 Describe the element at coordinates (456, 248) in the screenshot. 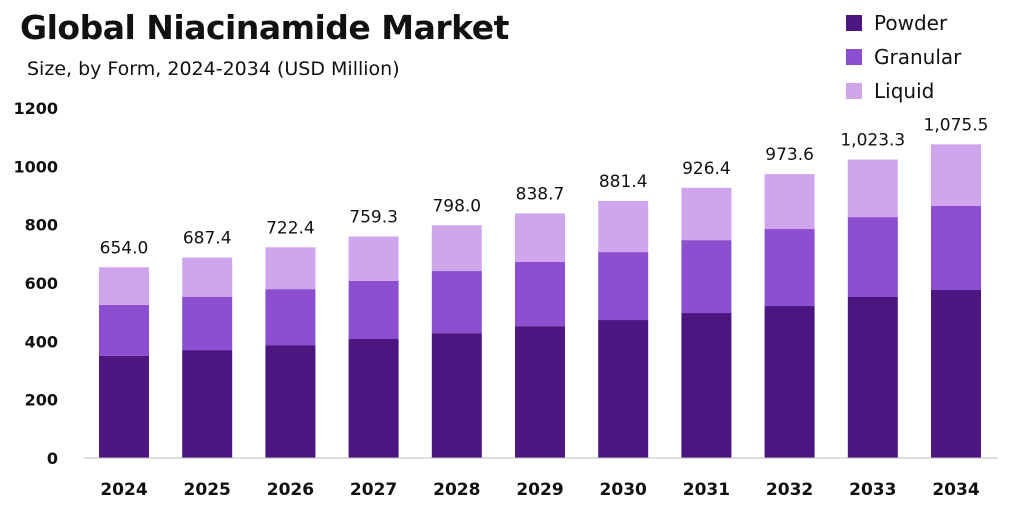

I see `bar-segment-liquid-2028` at that location.